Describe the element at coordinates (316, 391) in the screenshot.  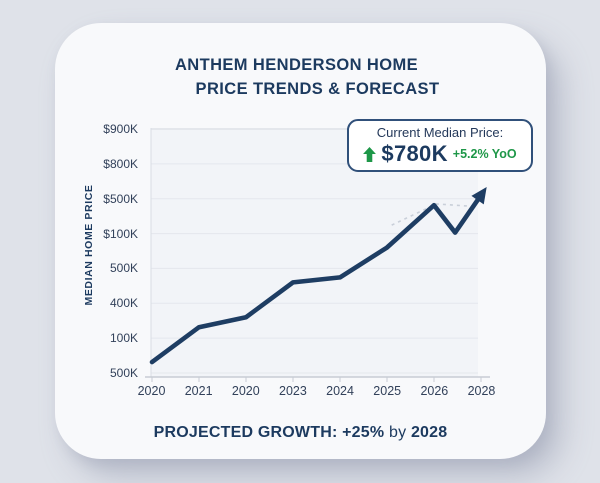
I see `x-tick-labels: 2020 2021 2020 2023 2024 2025 2026 2028` at that location.